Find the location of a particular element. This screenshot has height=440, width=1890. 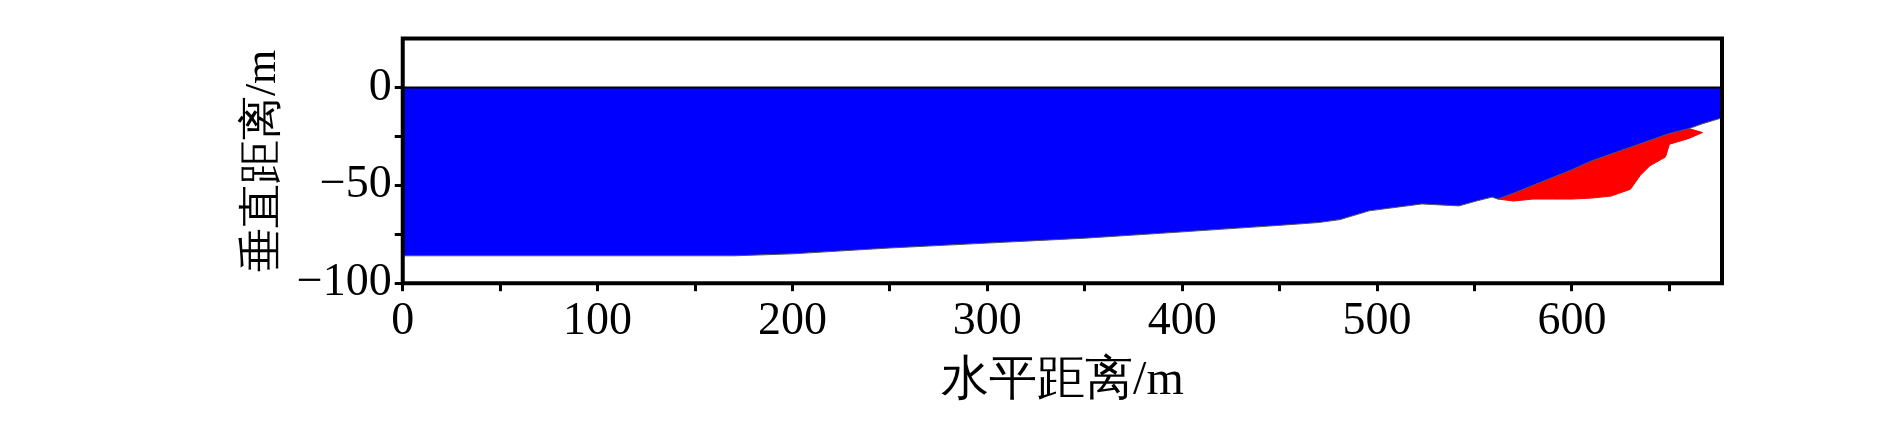

y-tick-label: −50 is located at coordinates (355, 182).